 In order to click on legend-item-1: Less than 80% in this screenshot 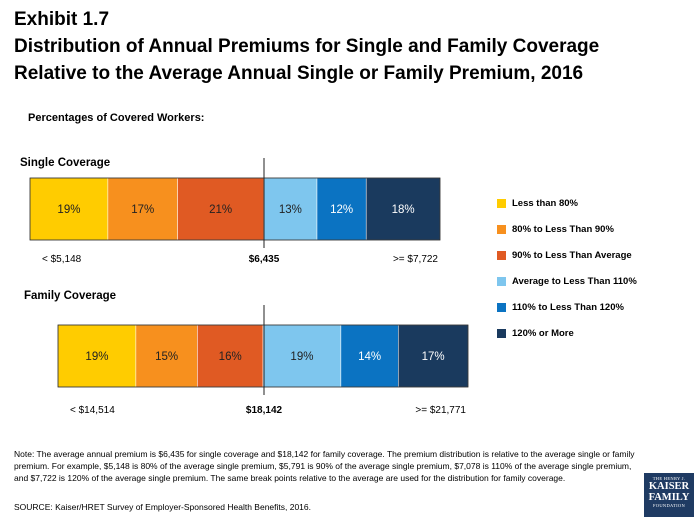, I will do `click(567, 203)`.